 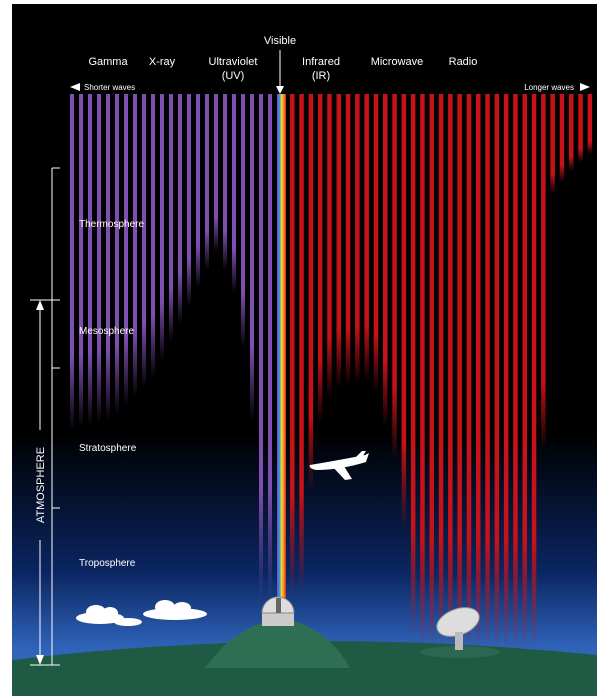 I want to click on altitude-scale, so click(x=45, y=416).